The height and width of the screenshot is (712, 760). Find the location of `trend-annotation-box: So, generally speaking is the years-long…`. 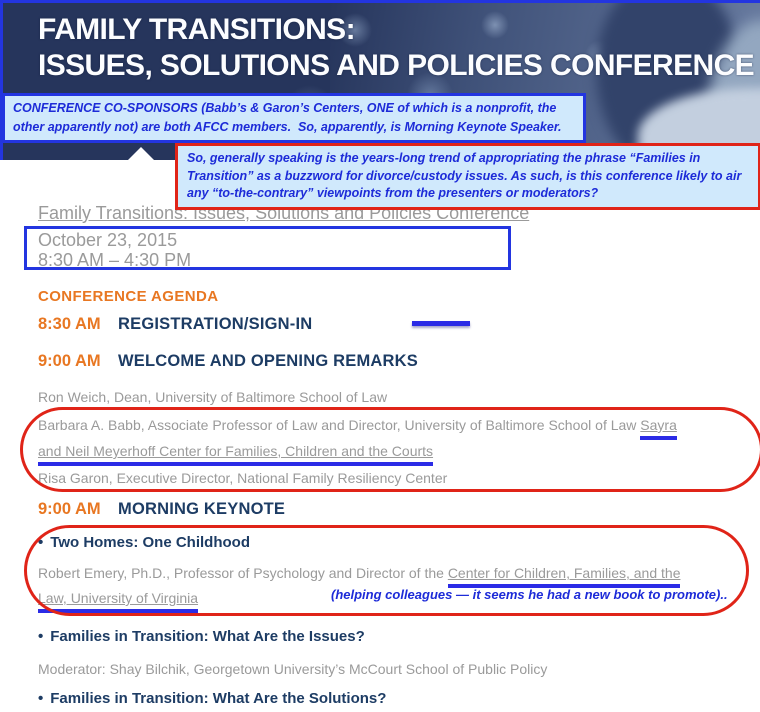

trend-annotation-box: So, generally speaking is the years-long… is located at coordinates (467, 176).